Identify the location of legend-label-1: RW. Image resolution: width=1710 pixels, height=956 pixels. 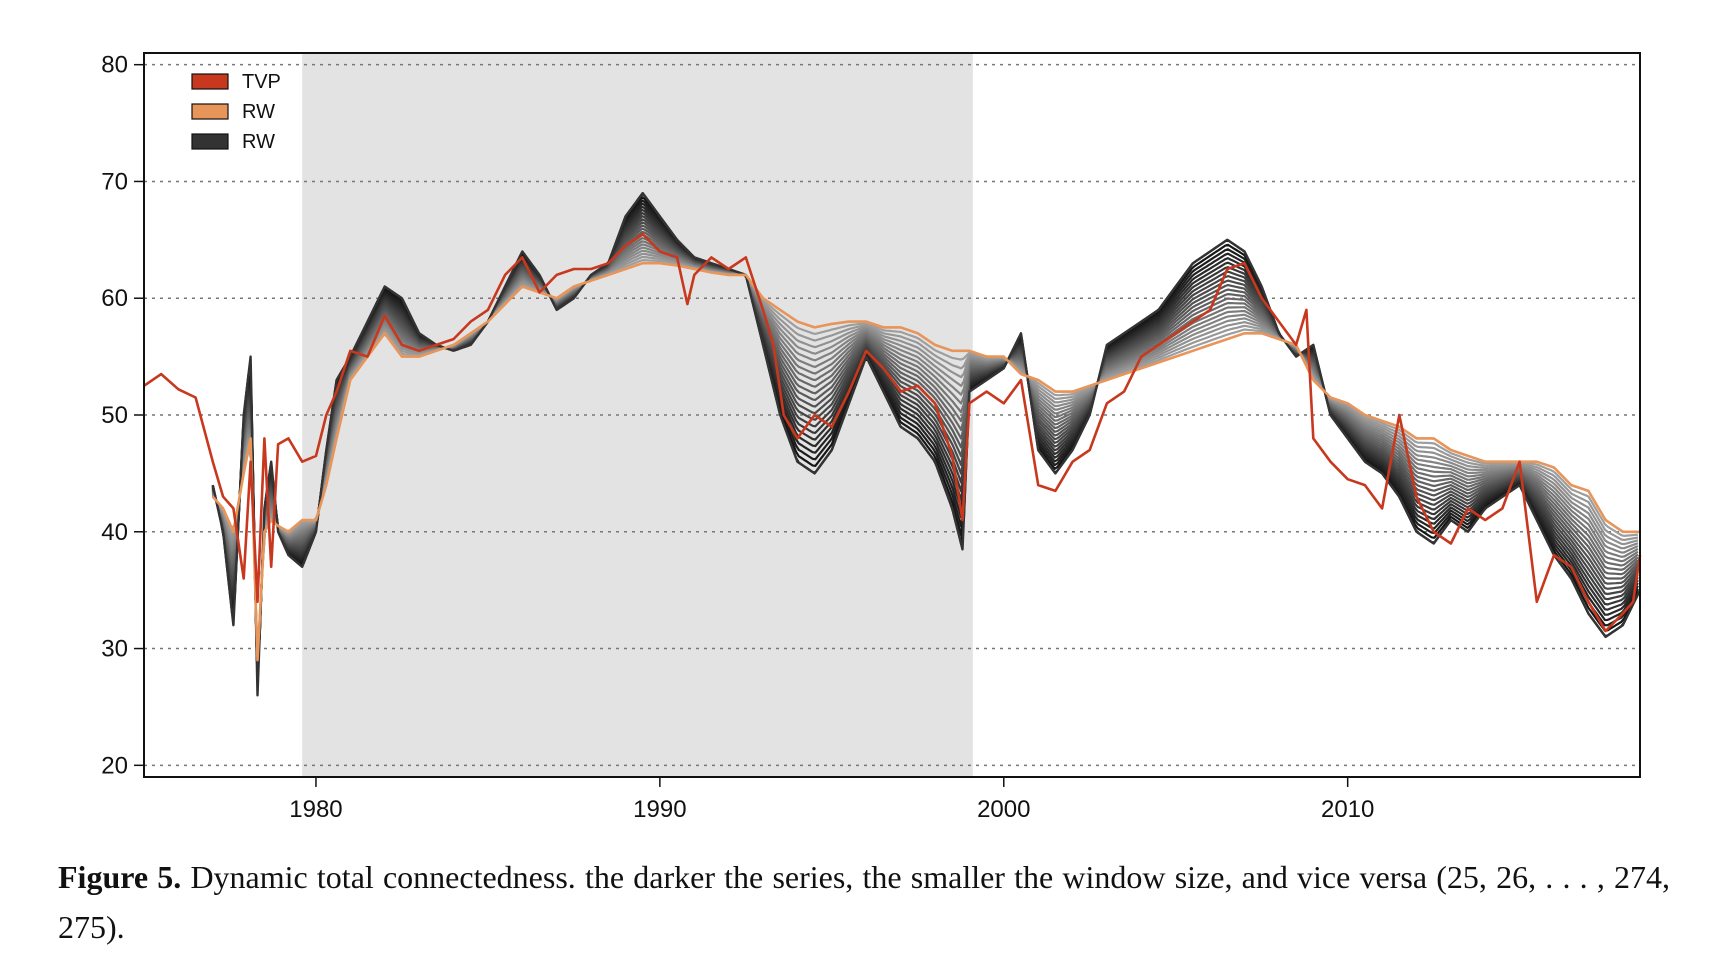
(258, 112).